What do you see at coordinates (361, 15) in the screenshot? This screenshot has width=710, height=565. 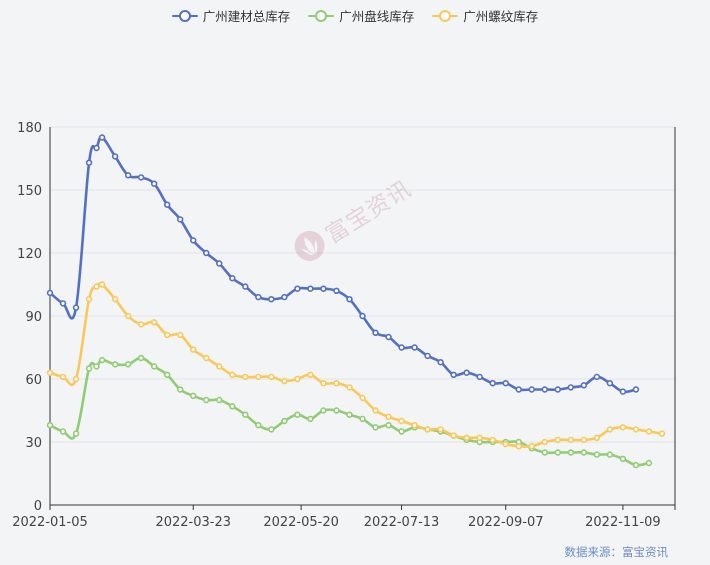 I see `legend-item-wire-rod: 广州盘线库存` at bounding box center [361, 15].